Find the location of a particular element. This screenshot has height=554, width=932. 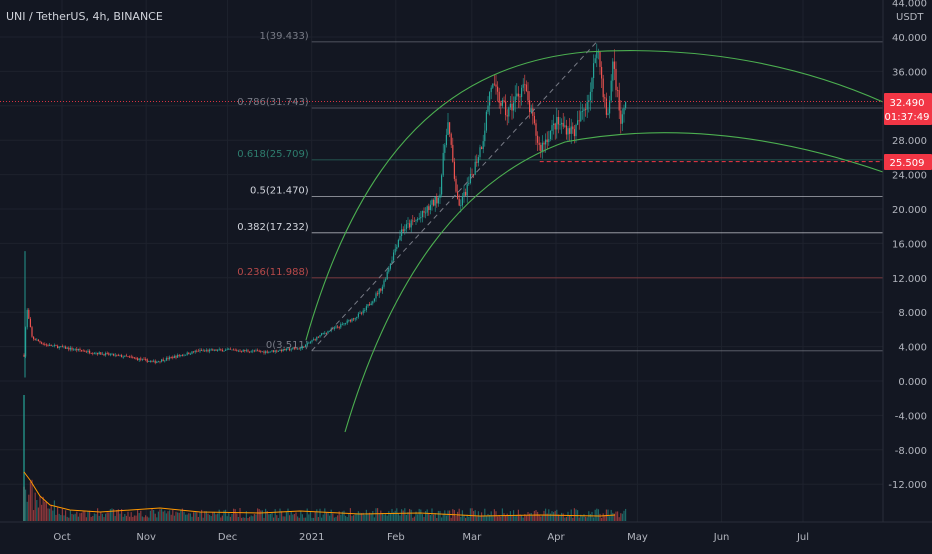

level-price-tag: 25.509 is located at coordinates (908, 162).